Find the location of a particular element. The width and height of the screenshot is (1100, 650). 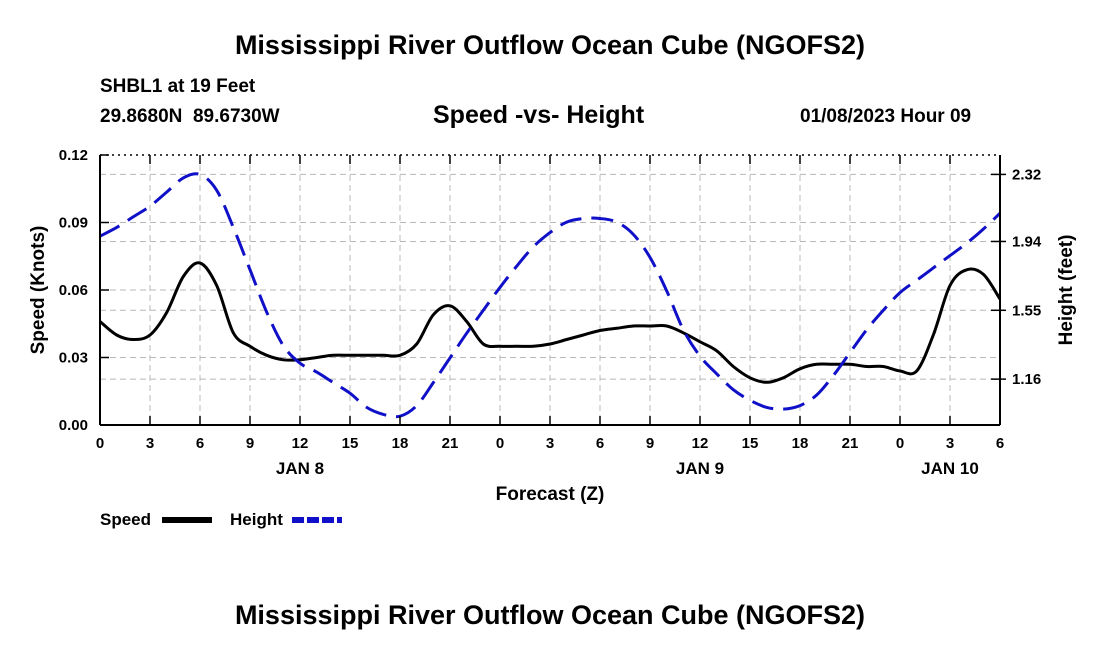

x-axis-title: Forecast (Z) is located at coordinates (550, 494).